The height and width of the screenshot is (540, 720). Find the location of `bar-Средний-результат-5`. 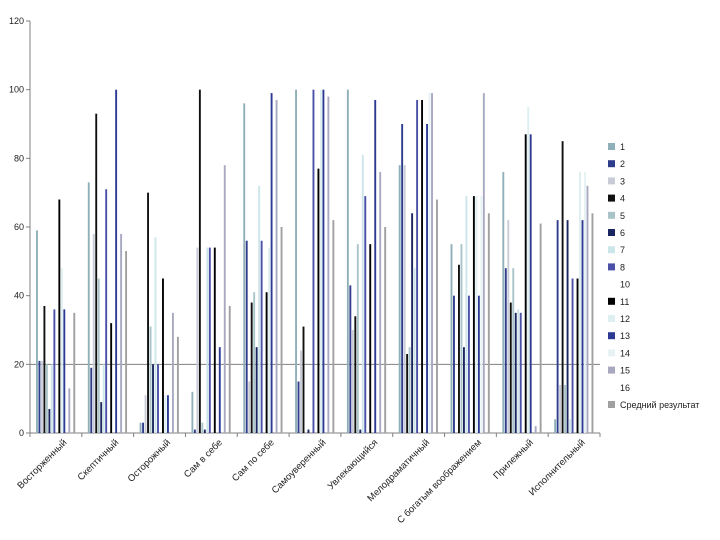

bar-Средний-результат-5 is located at coordinates (333, 326).